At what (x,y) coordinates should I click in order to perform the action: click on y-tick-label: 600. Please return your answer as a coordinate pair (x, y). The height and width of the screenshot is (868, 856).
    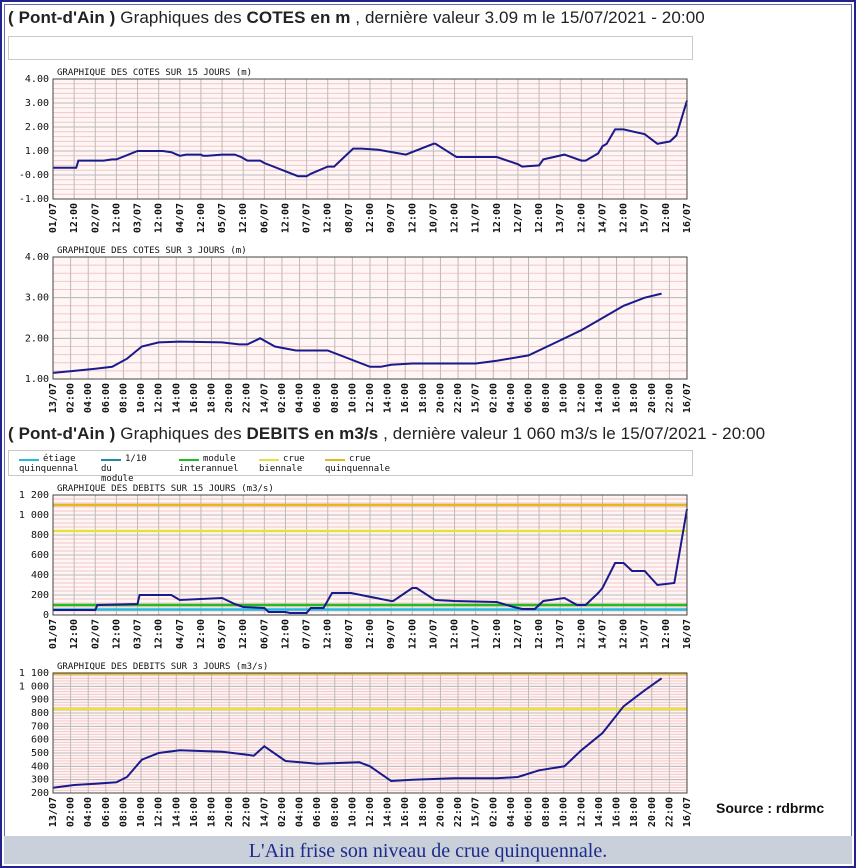
    Looking at the image, I should click on (40, 555).